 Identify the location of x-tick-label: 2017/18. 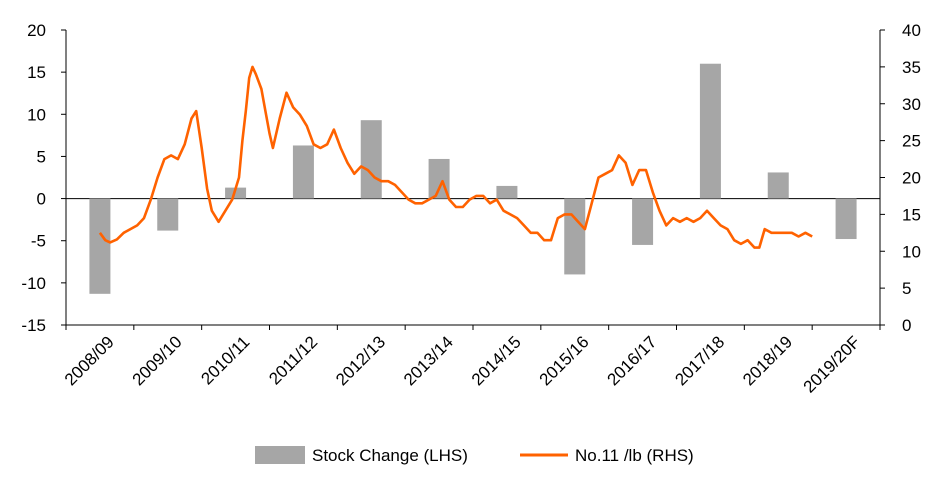
(699, 360).